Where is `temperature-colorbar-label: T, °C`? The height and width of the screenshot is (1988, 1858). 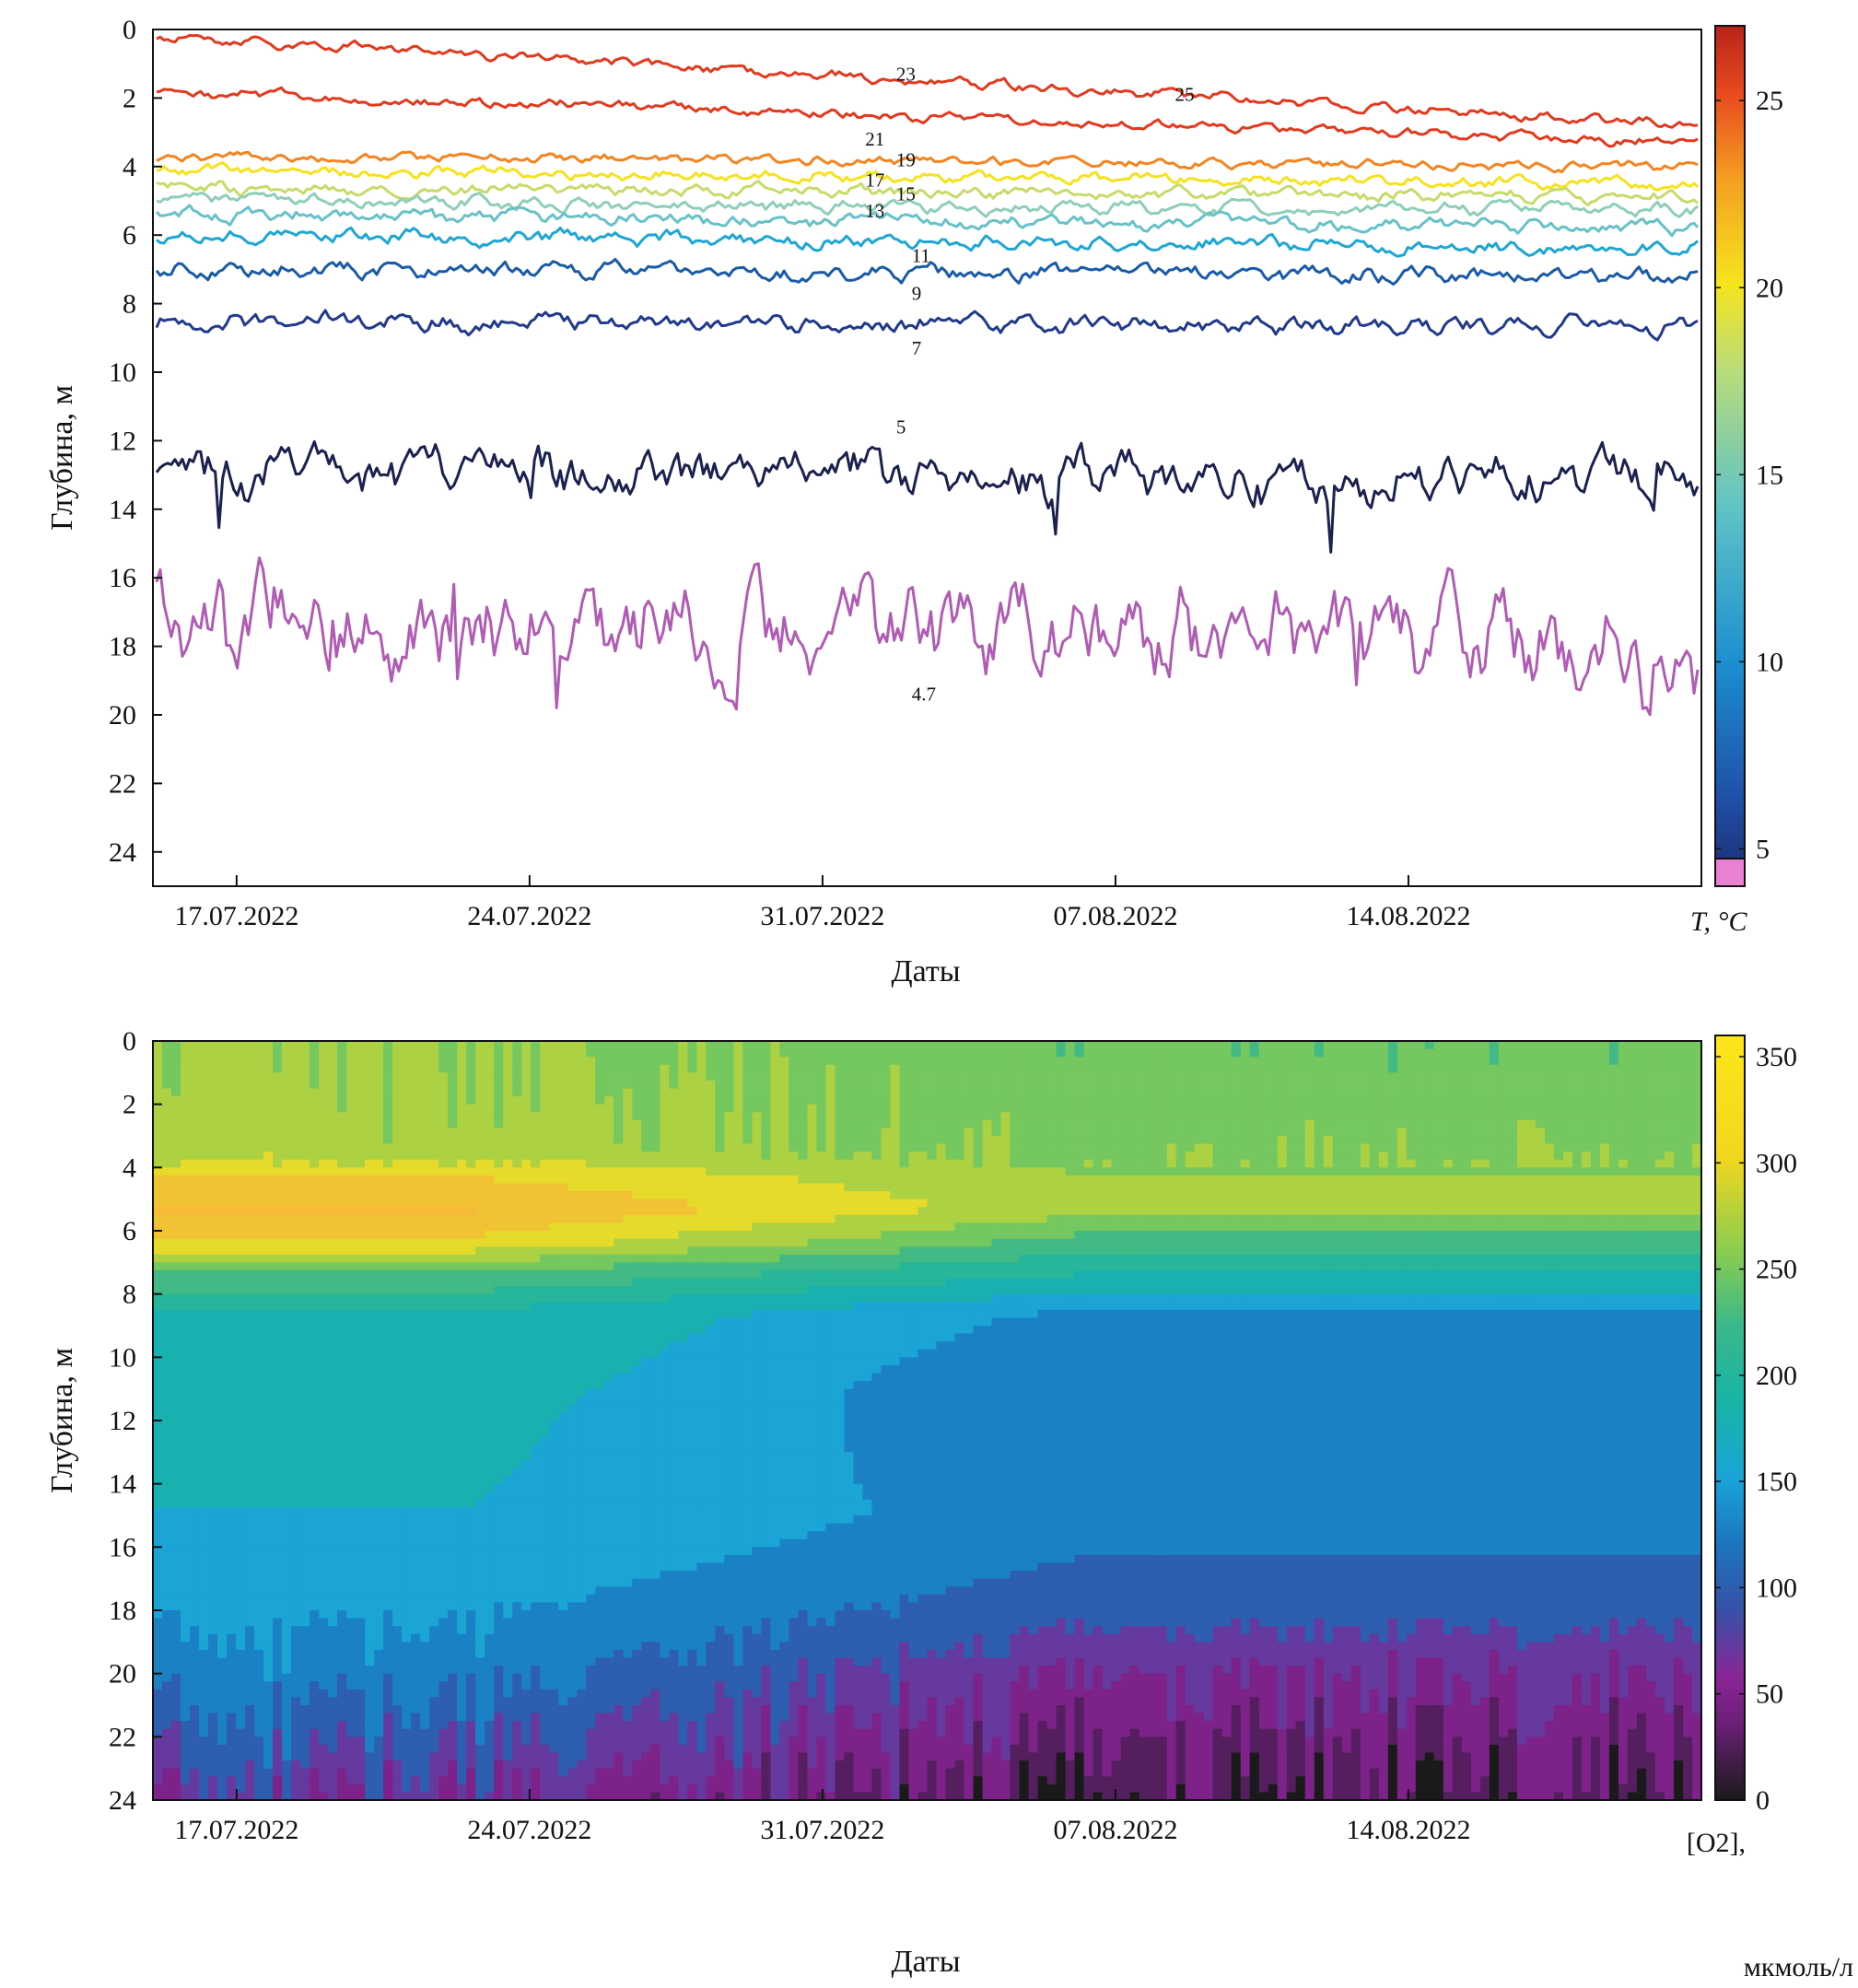
temperature-colorbar-label: T, °C is located at coordinates (1718, 921).